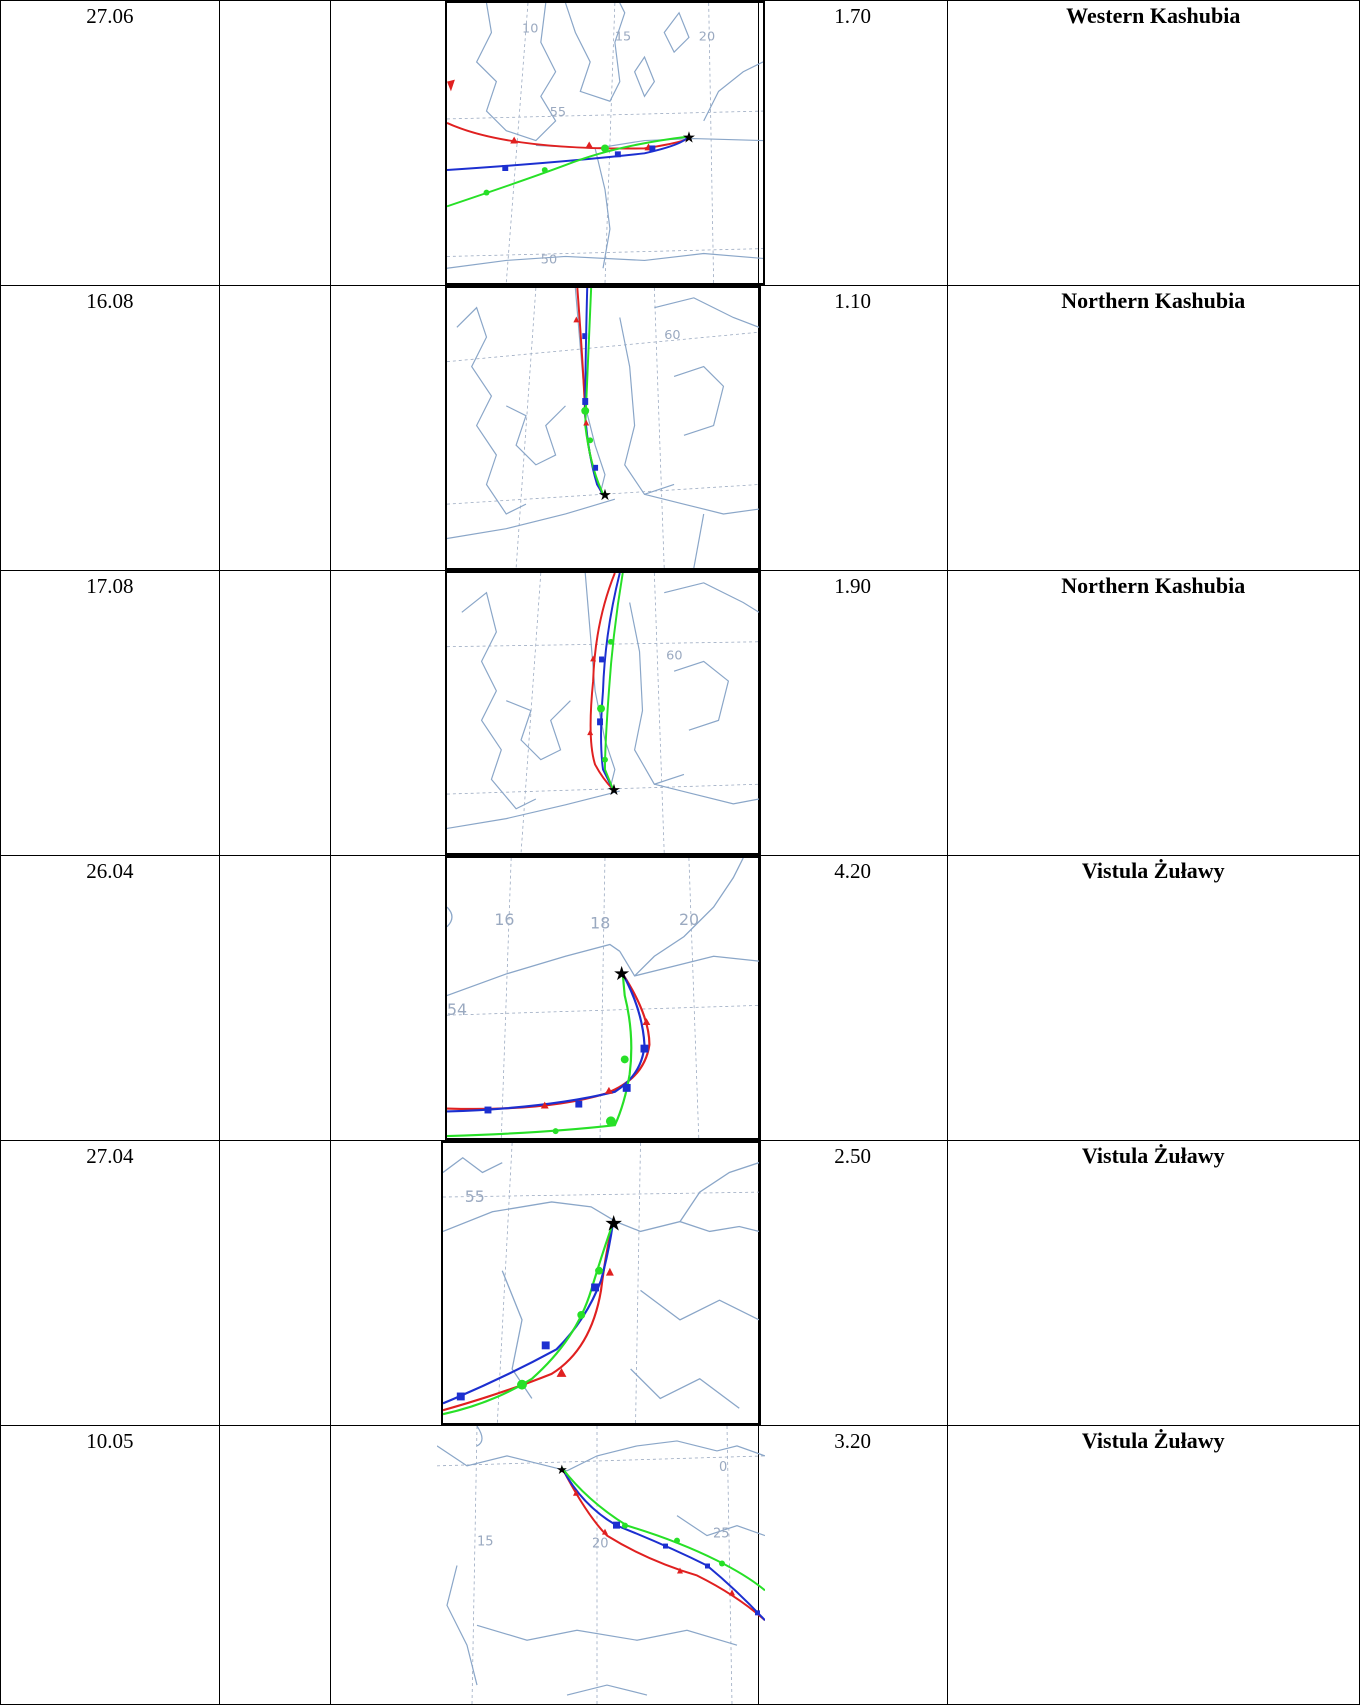  I want to click on region-cell: Western Kashubia, so click(1153, 143).